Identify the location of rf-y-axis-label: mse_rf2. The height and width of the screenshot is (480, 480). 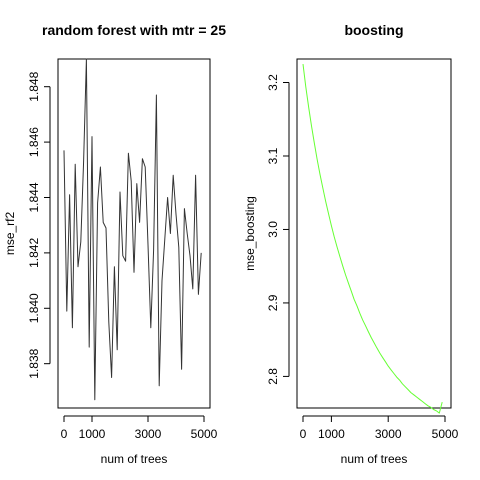
(10, 234).